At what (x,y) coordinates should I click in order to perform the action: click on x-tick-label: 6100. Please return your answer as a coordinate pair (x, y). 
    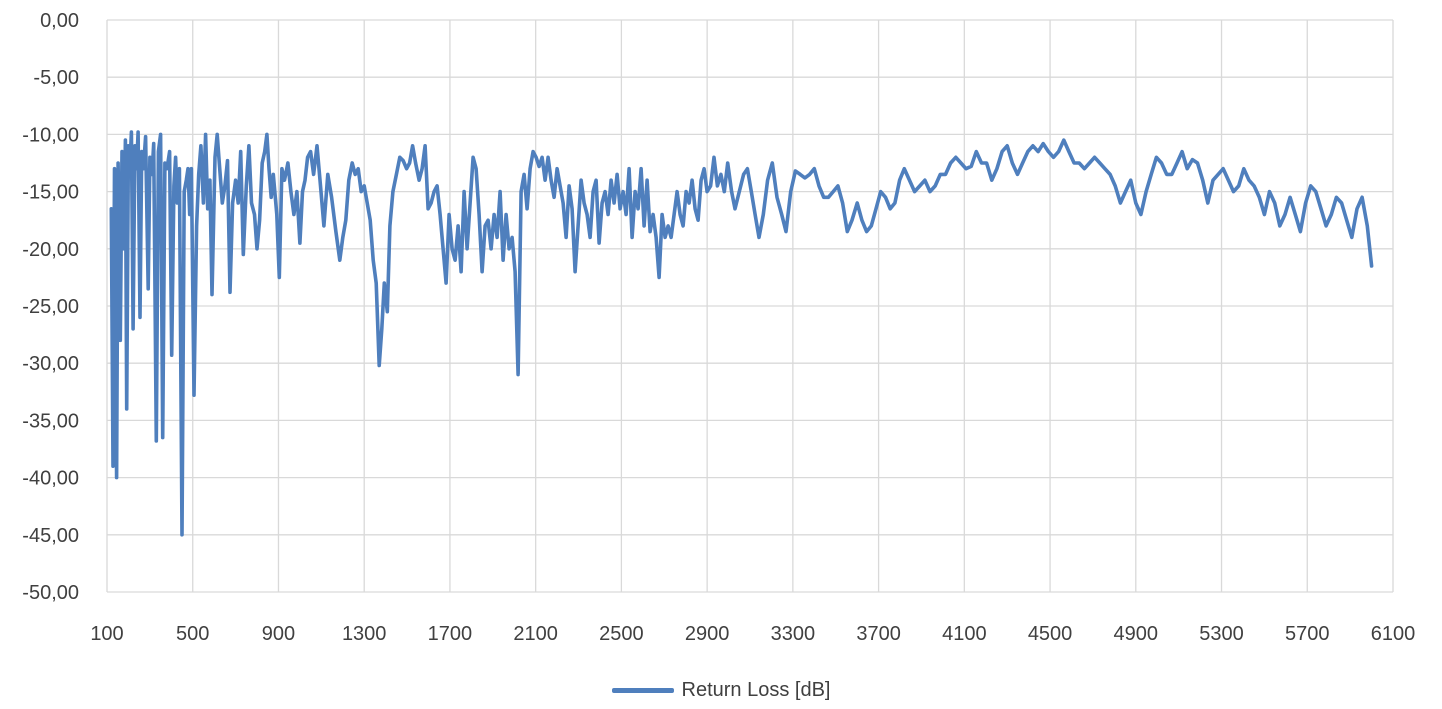
    Looking at the image, I should click on (1393, 634).